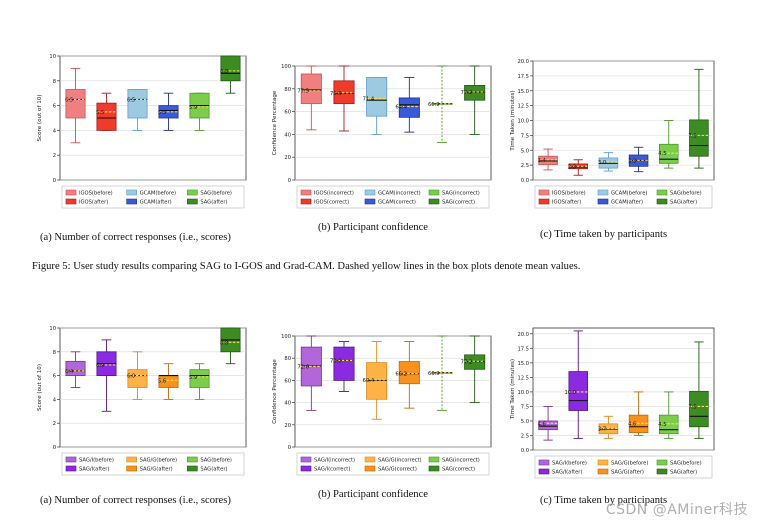 This screenshot has width=762, height=521. I want to click on box-SAG/G(incorrect): 60.4, so click(375, 380).